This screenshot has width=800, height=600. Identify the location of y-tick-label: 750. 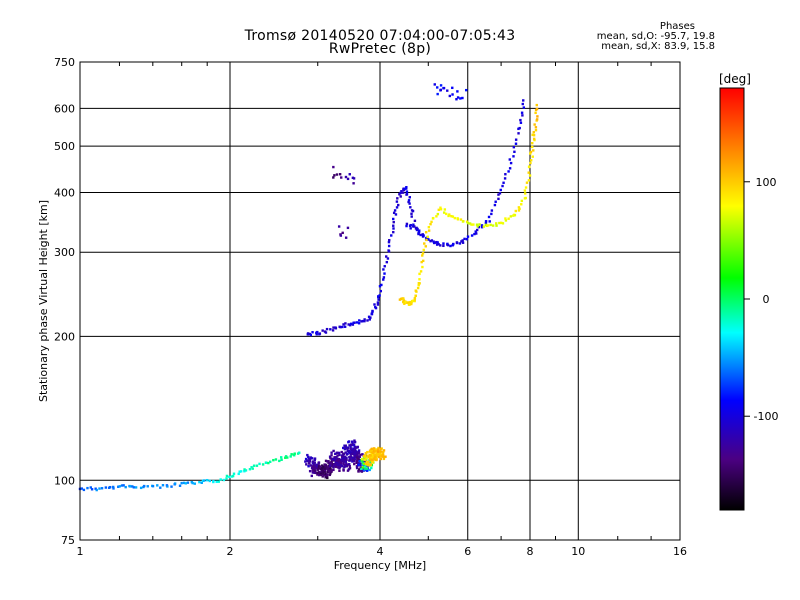
(64, 62).